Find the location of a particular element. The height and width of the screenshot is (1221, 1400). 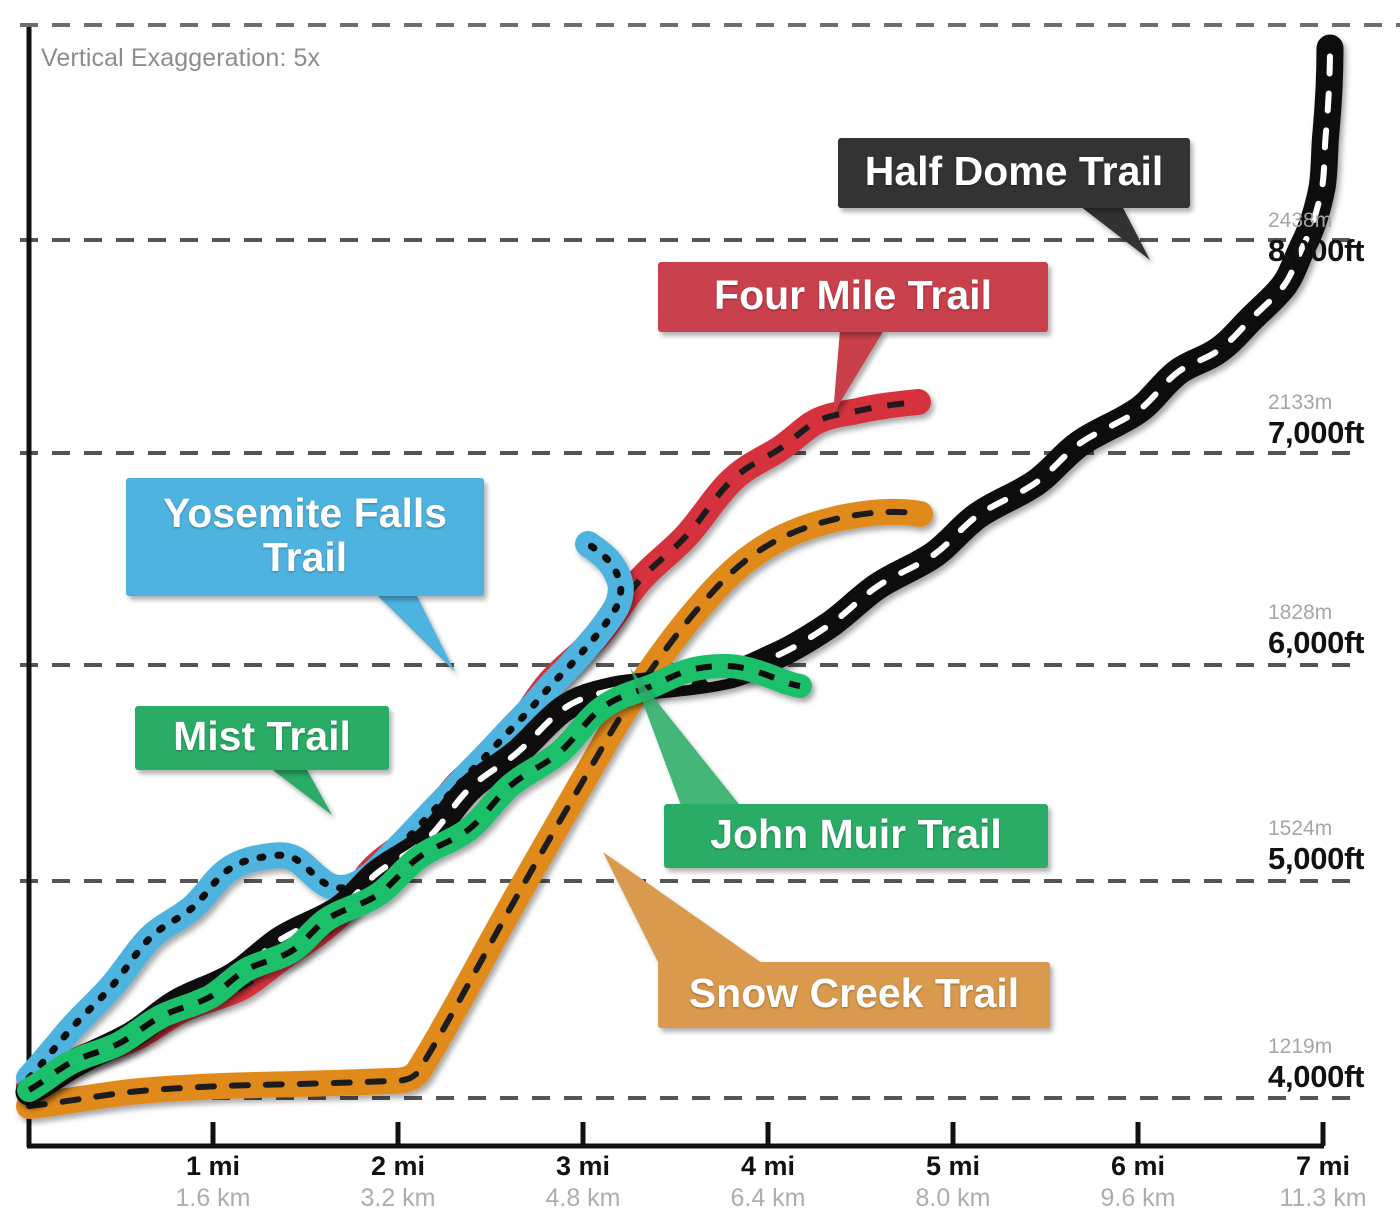

callout-yosemite-falls-trail: Yosemite Falls Trail is located at coordinates (305, 537).